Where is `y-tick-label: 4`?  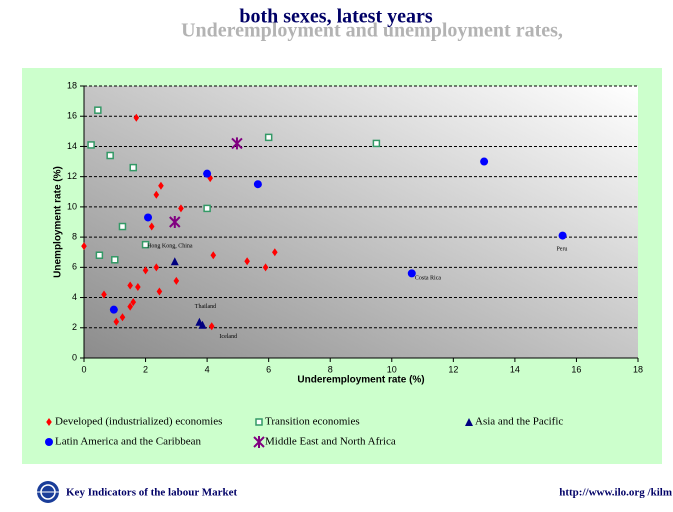
y-tick-label: 4 is located at coordinates (74, 297).